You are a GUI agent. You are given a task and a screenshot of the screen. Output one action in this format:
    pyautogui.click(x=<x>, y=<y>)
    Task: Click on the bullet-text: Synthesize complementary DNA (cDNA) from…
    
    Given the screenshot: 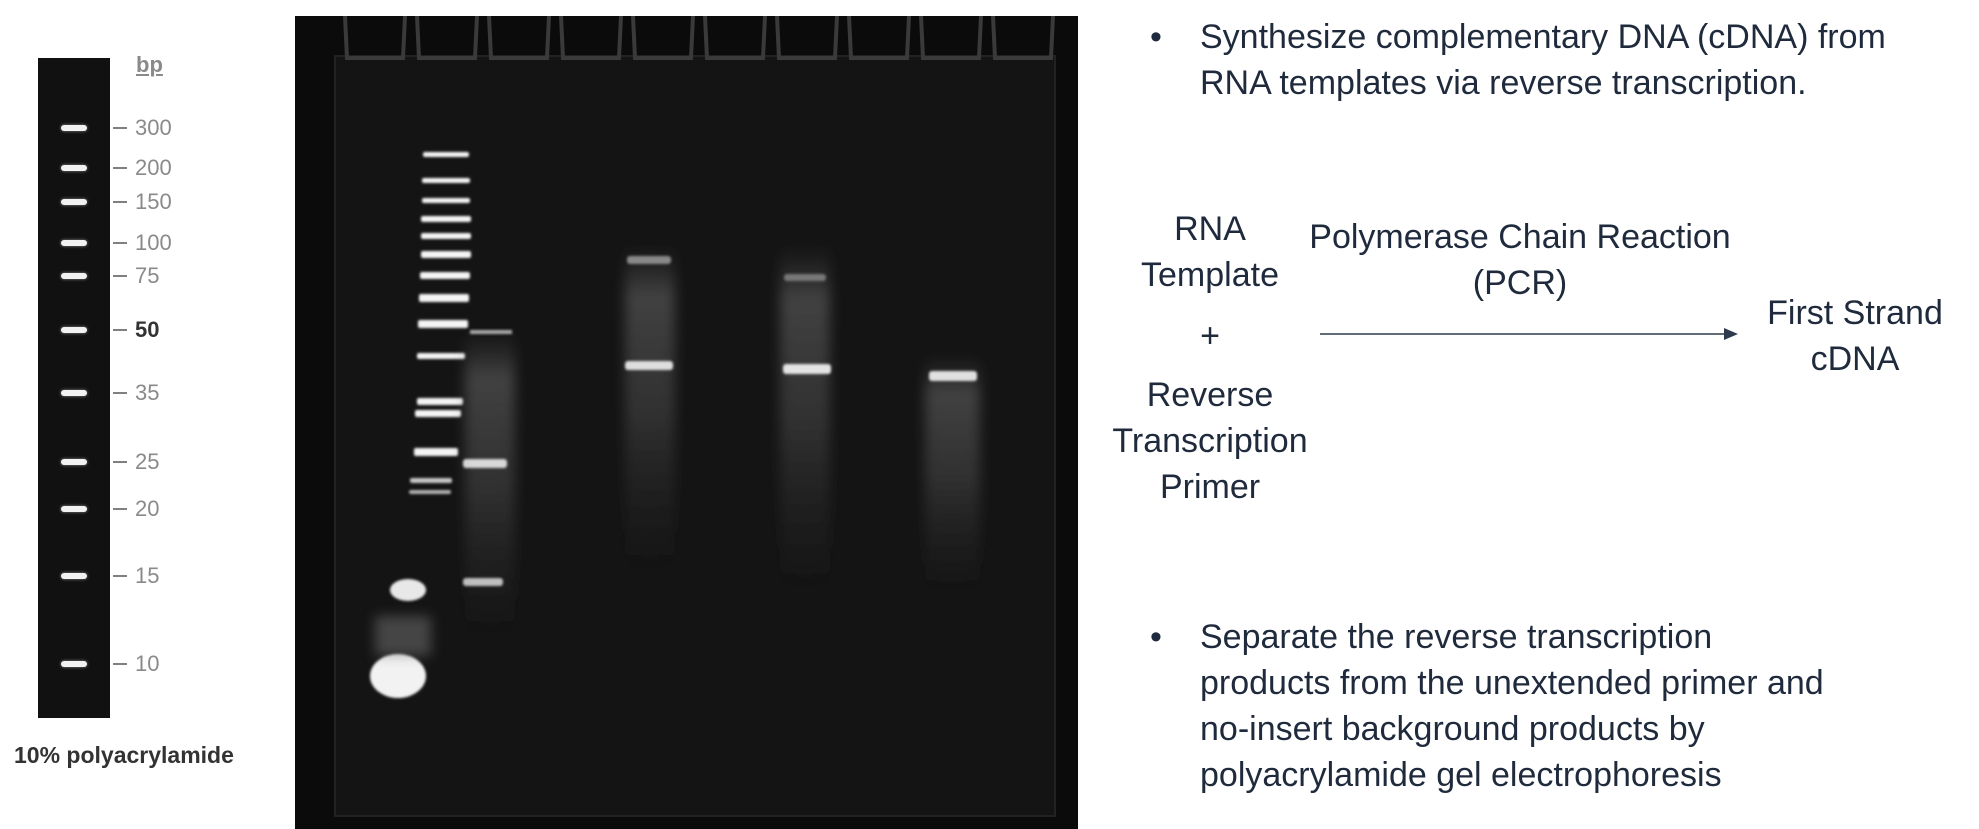 What is the action you would take?
    pyautogui.click(x=1543, y=60)
    